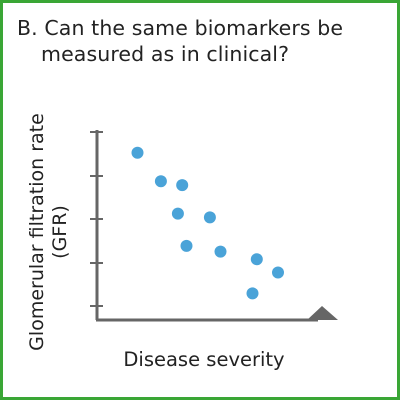 The height and width of the screenshot is (400, 400). Describe the element at coordinates (203, 359) in the screenshot. I see `x-axis-label: Disease severity` at that location.